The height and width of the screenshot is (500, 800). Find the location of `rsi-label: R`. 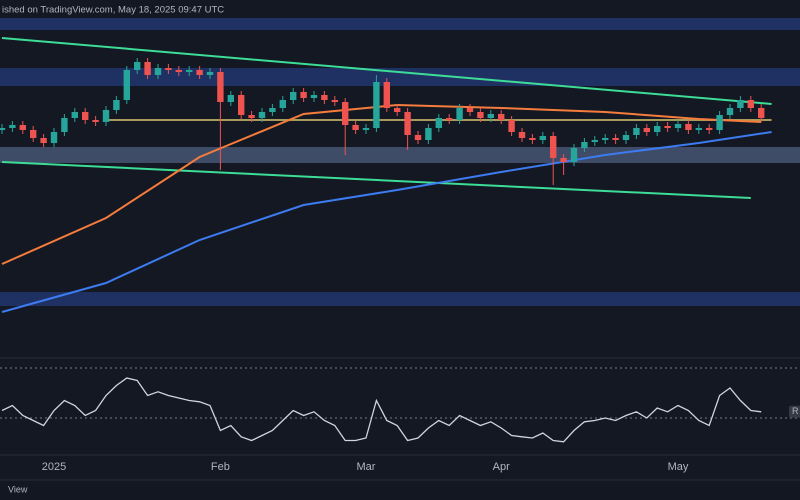

rsi-label: R is located at coordinates (795, 411).